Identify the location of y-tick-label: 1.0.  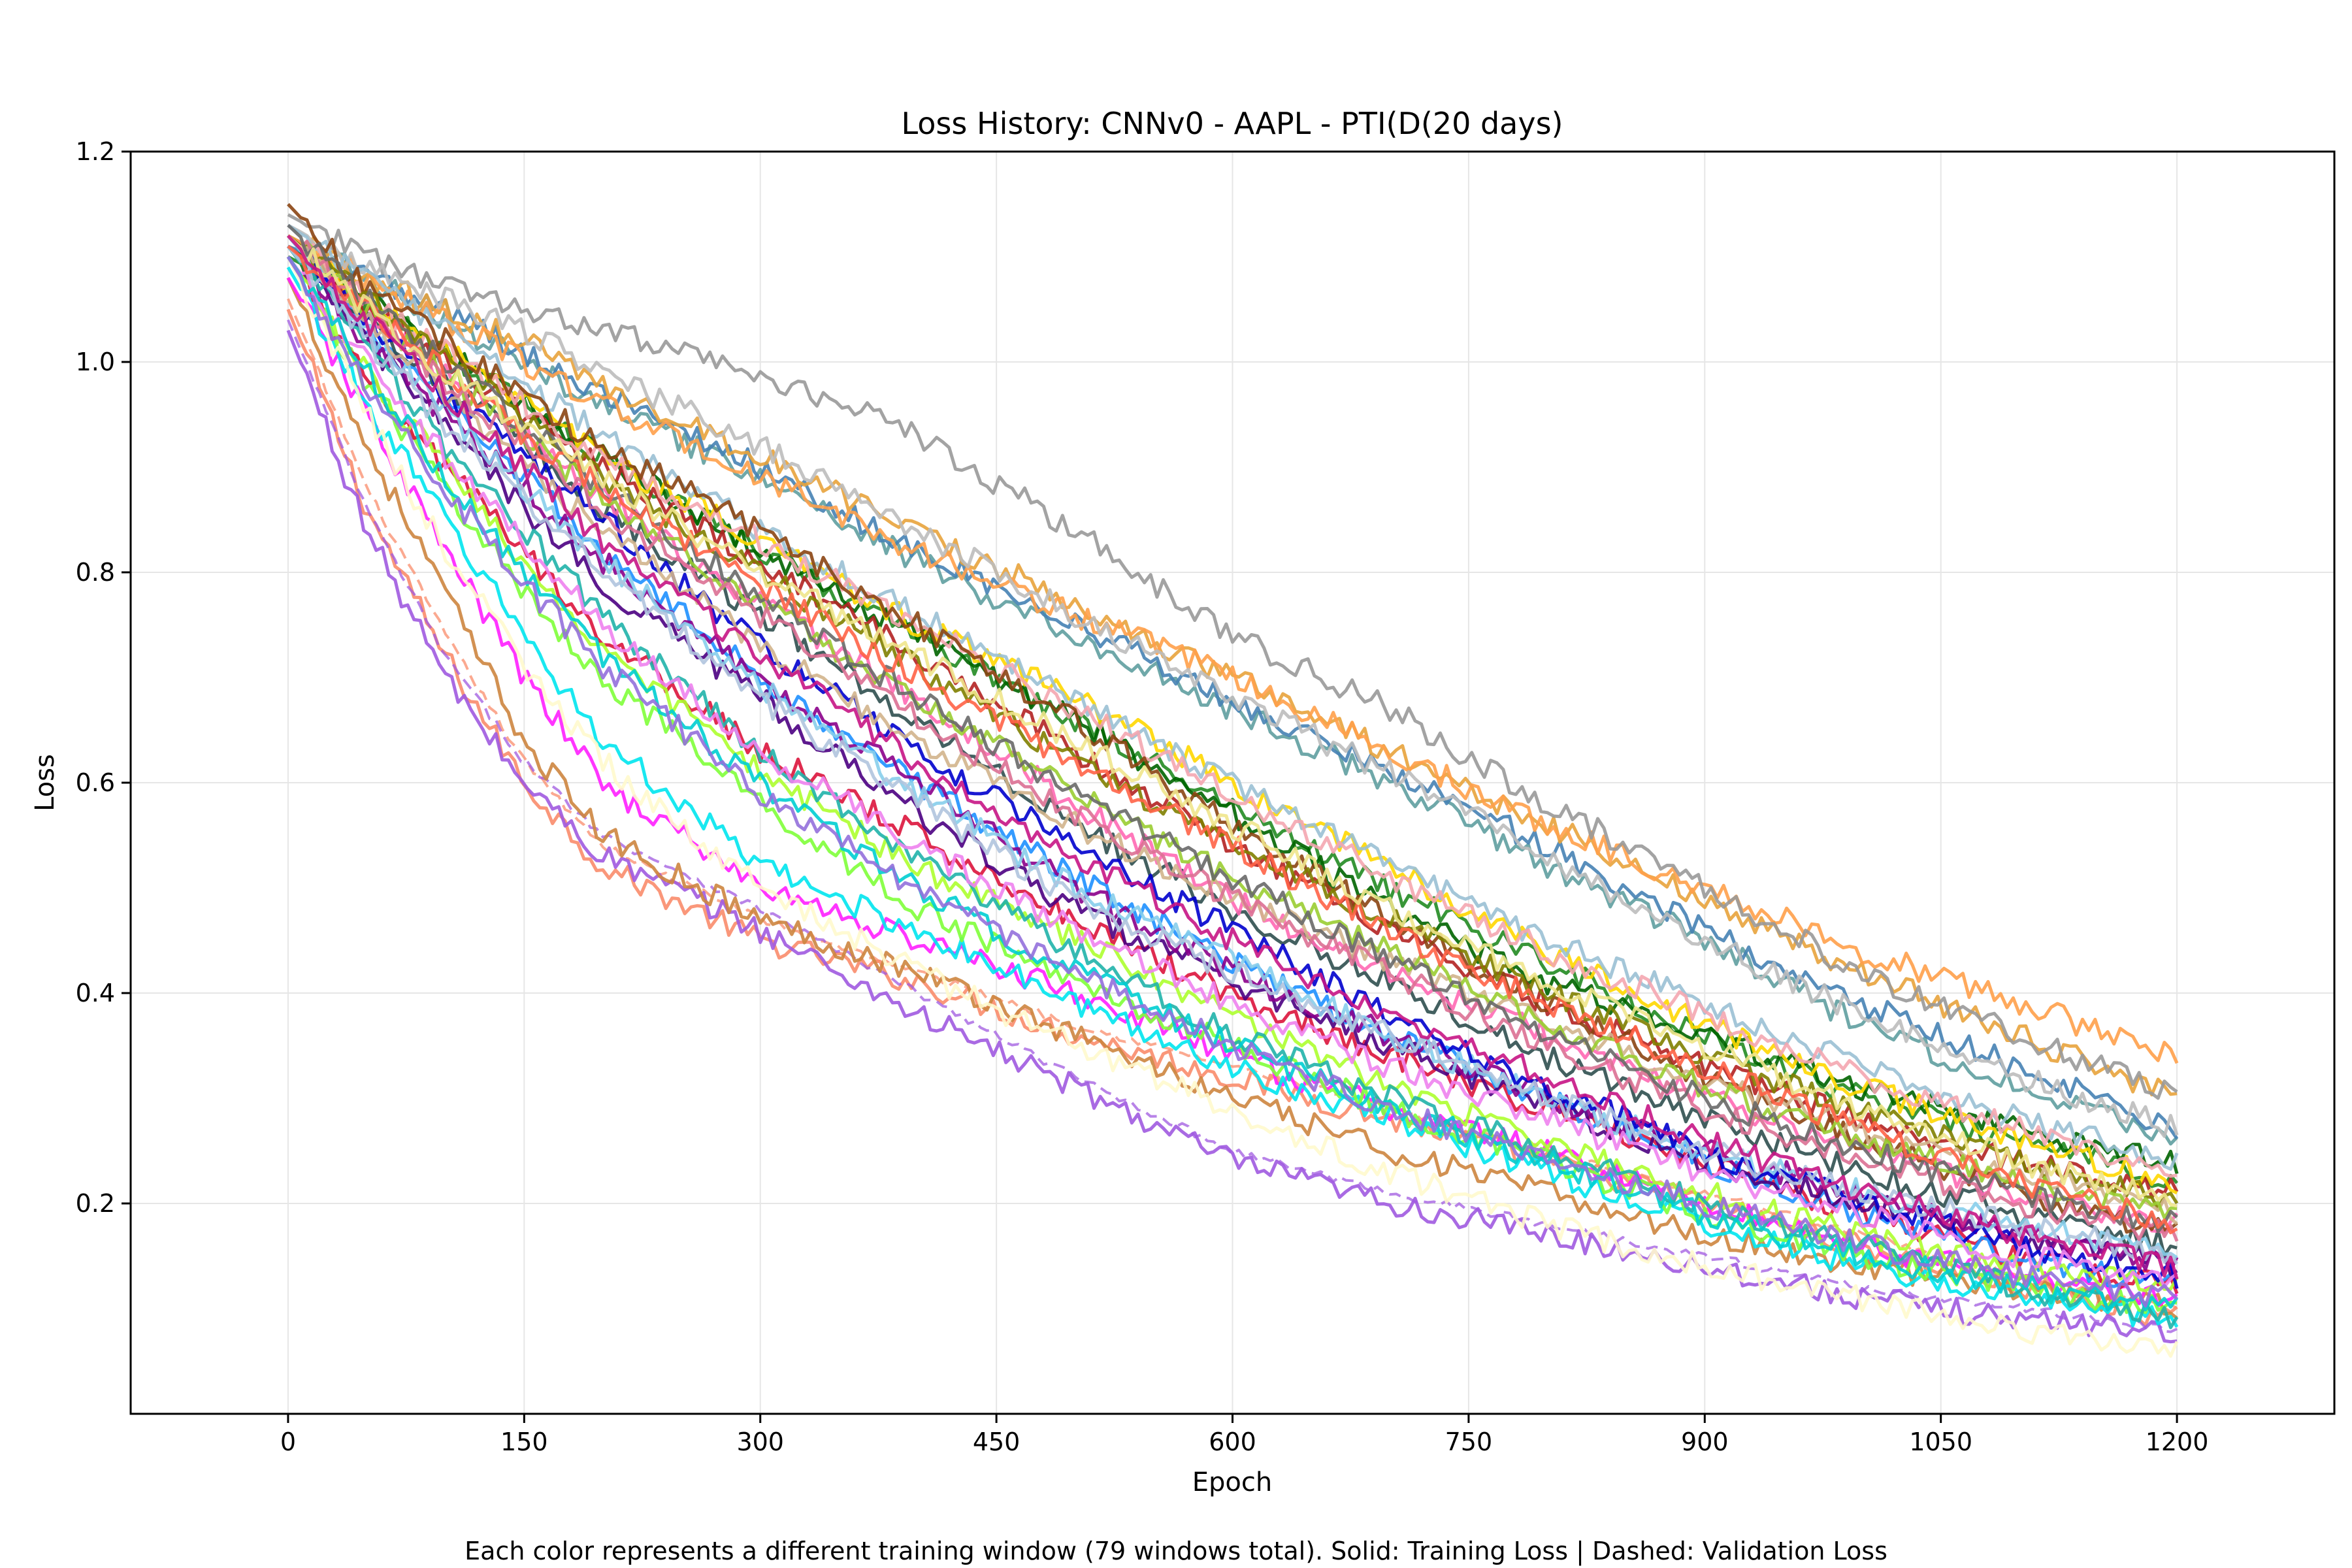
(95, 362).